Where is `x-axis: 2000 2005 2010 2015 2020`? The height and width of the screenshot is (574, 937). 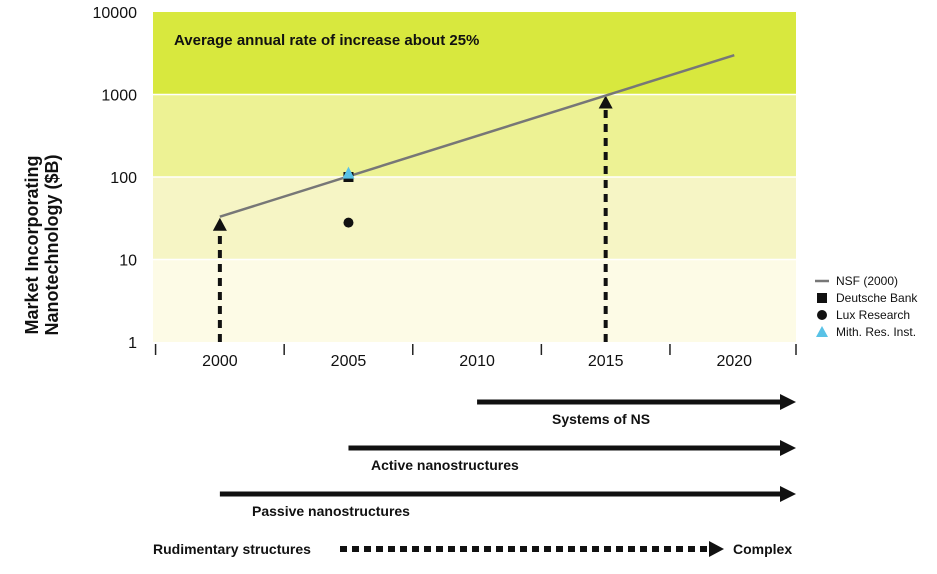
x-axis: 2000 2005 2010 2015 2020 is located at coordinates (475, 357).